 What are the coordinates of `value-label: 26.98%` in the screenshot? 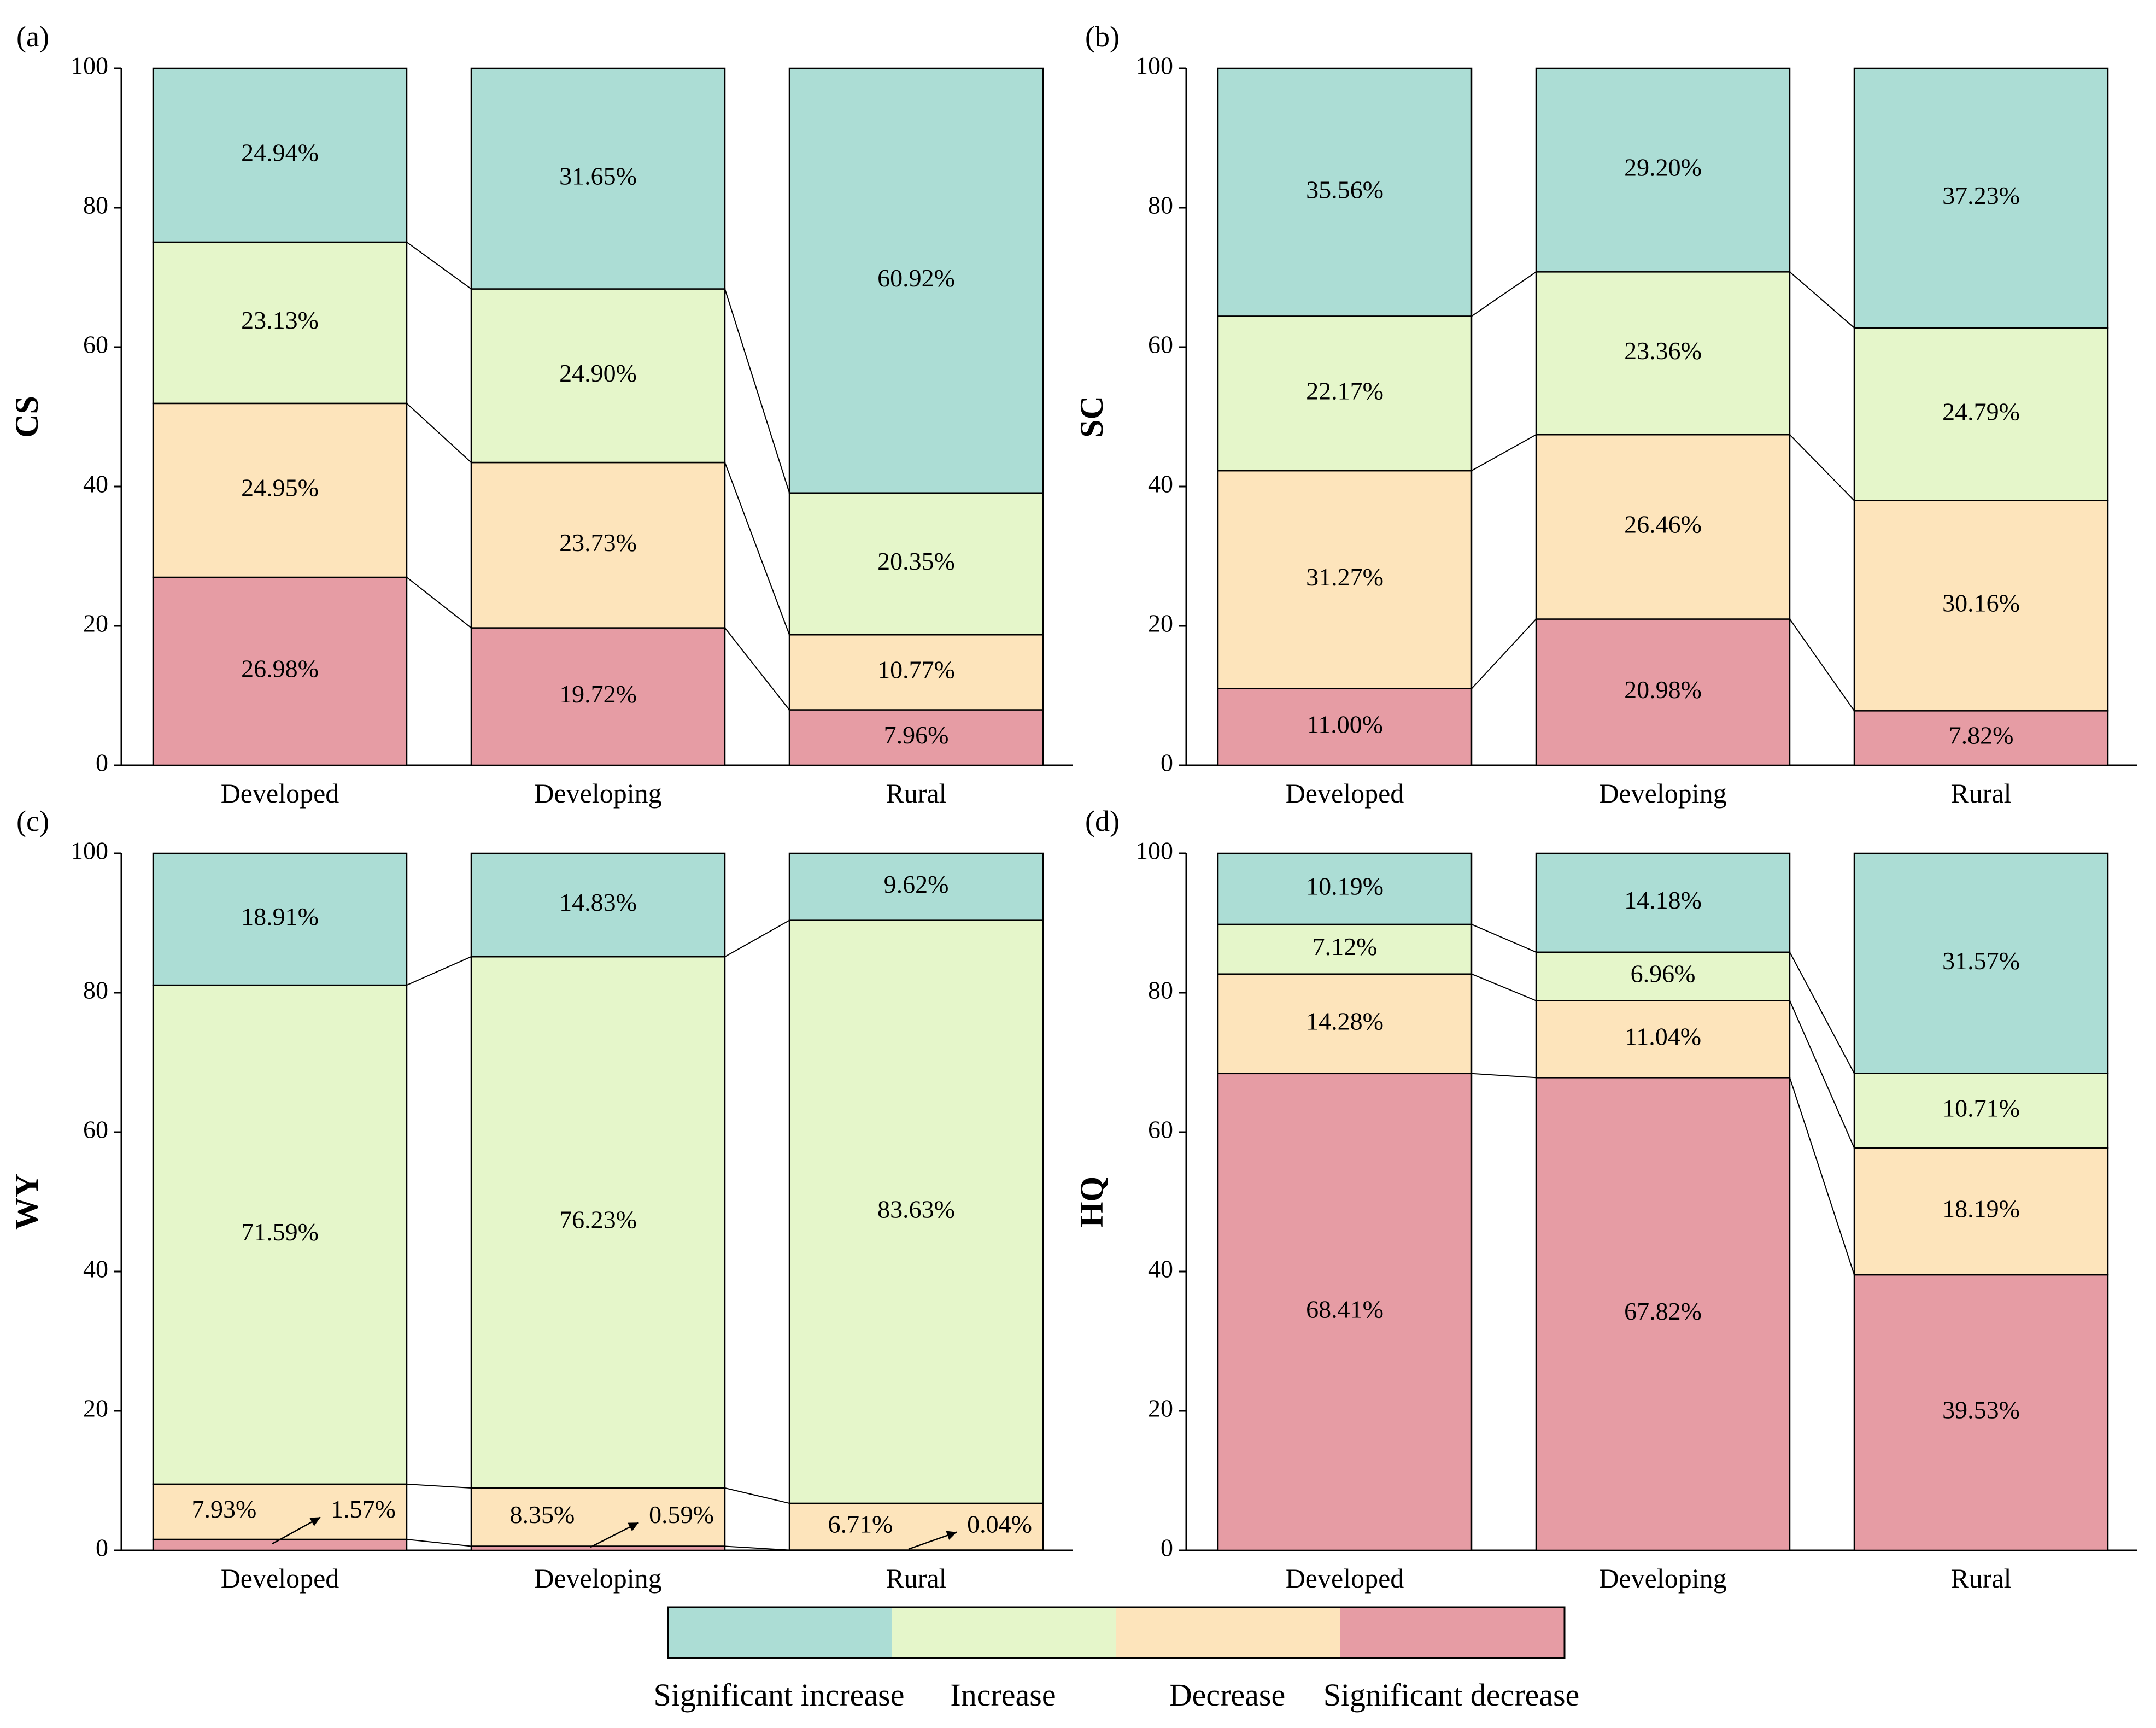 It's located at (280, 669).